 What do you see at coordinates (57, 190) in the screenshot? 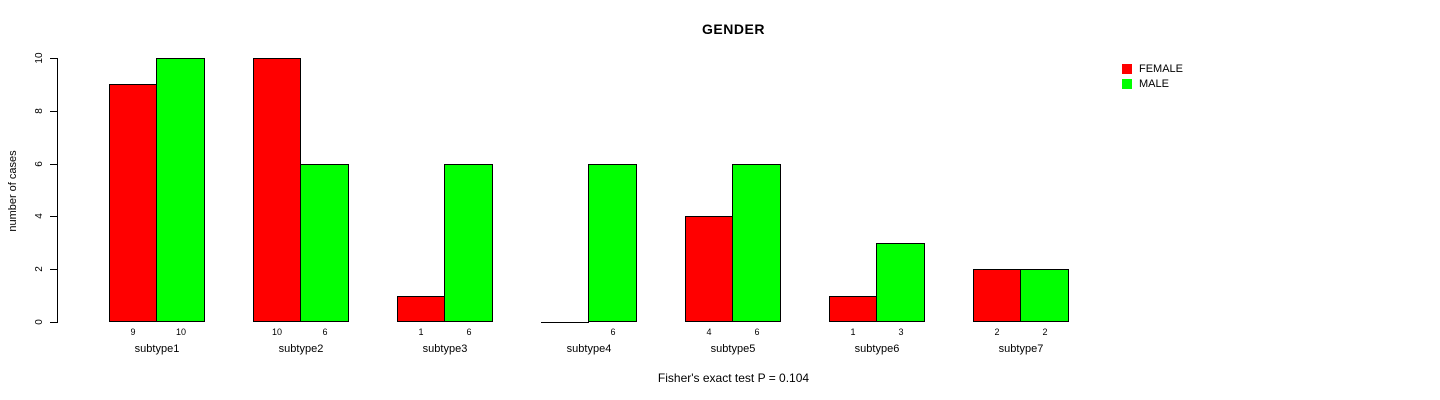
I see `y-axis-line` at bounding box center [57, 190].